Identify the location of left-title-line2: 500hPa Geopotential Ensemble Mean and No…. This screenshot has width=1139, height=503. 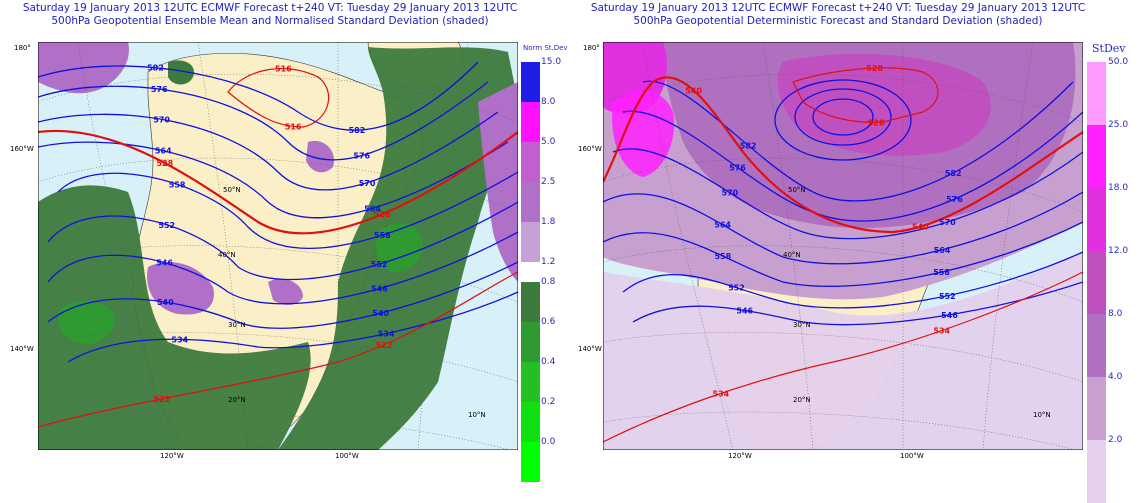
(270, 21).